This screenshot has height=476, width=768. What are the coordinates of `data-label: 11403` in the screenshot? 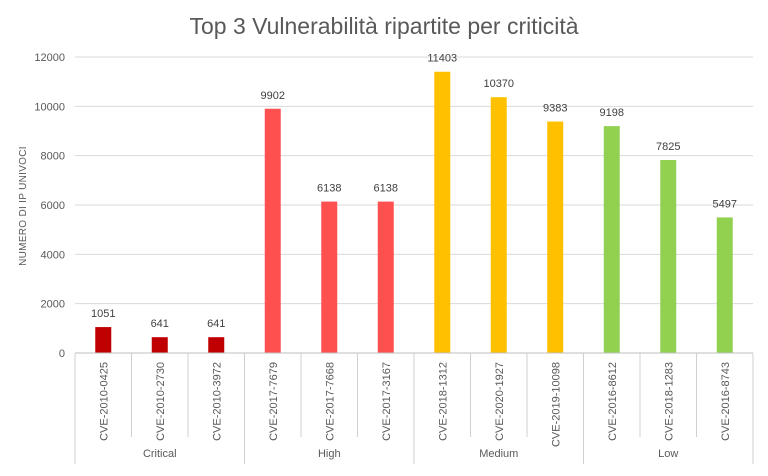 It's located at (442, 59).